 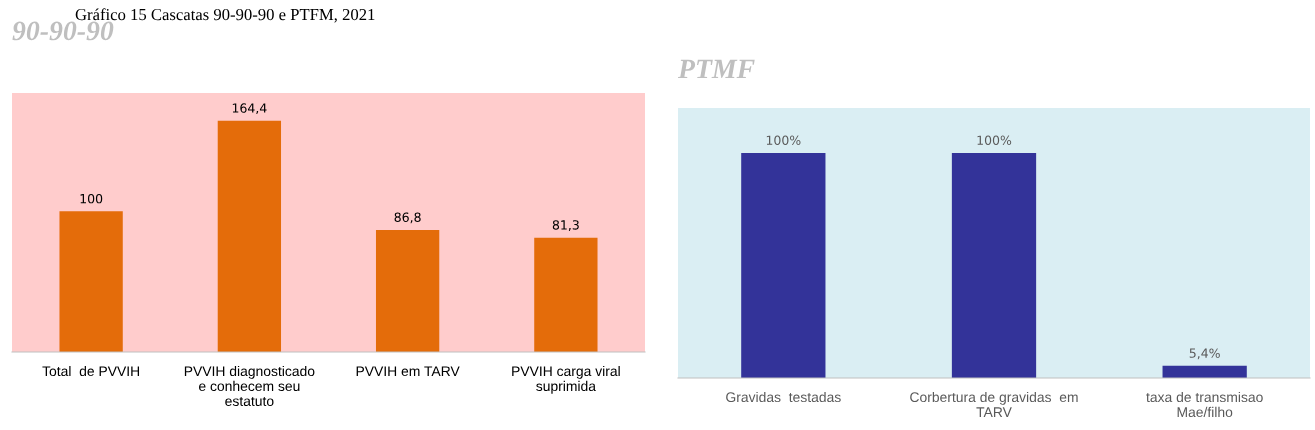 What do you see at coordinates (783, 397) in the screenshot?
I see `x-tick-label: Gravidas testadas` at bounding box center [783, 397].